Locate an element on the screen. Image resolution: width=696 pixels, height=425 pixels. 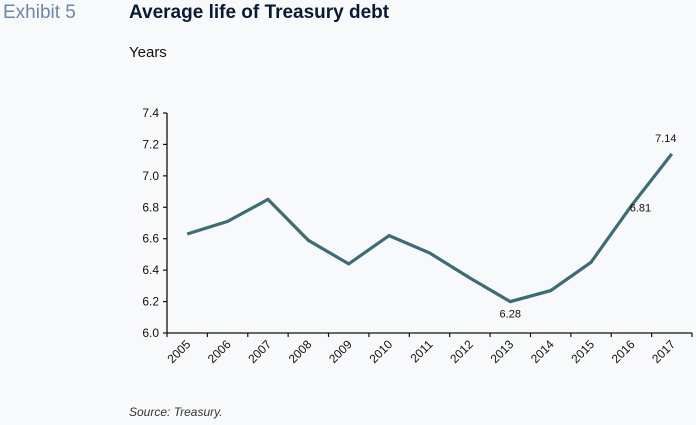
y-tick-label: 6.4 is located at coordinates (150, 270).